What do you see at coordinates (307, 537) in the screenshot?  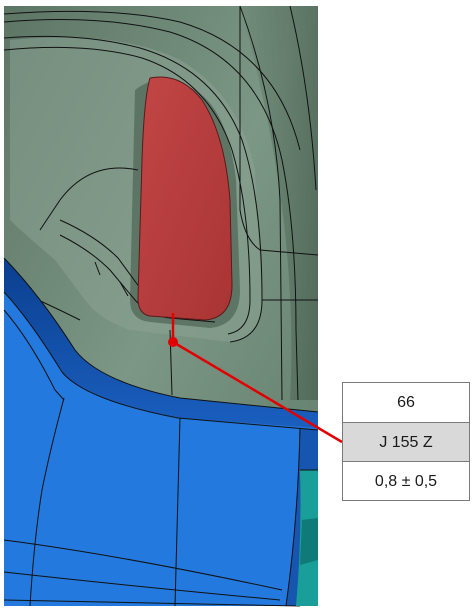 I see `teal-accent-part` at bounding box center [307, 537].